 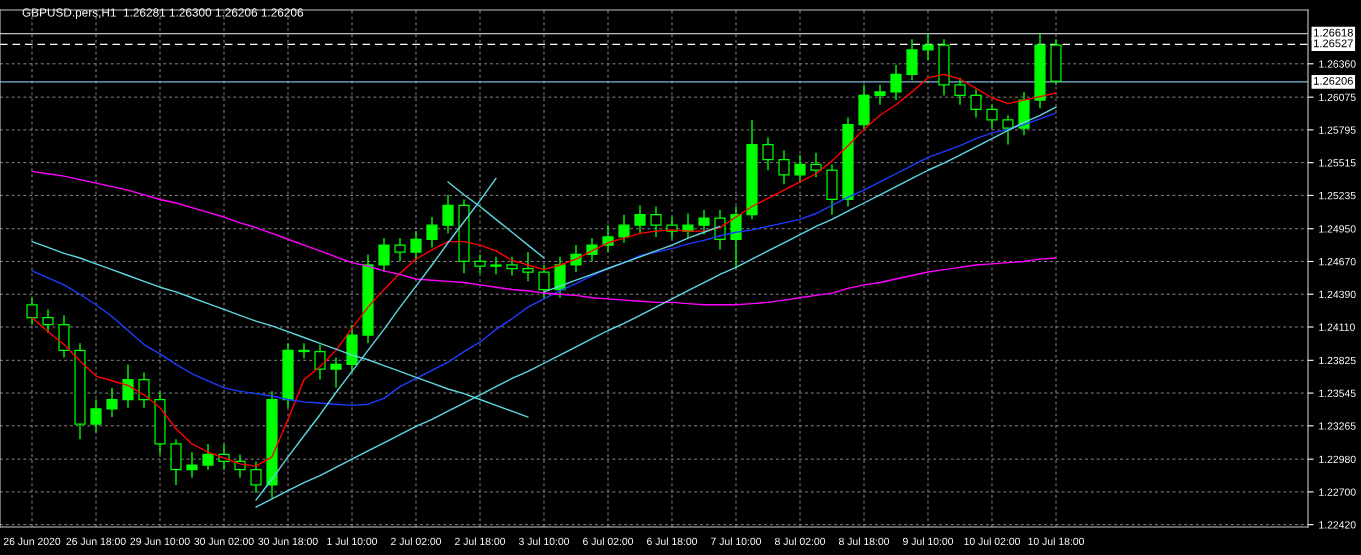 I want to click on y-tick-label: 1.23545, so click(x=1337, y=393).